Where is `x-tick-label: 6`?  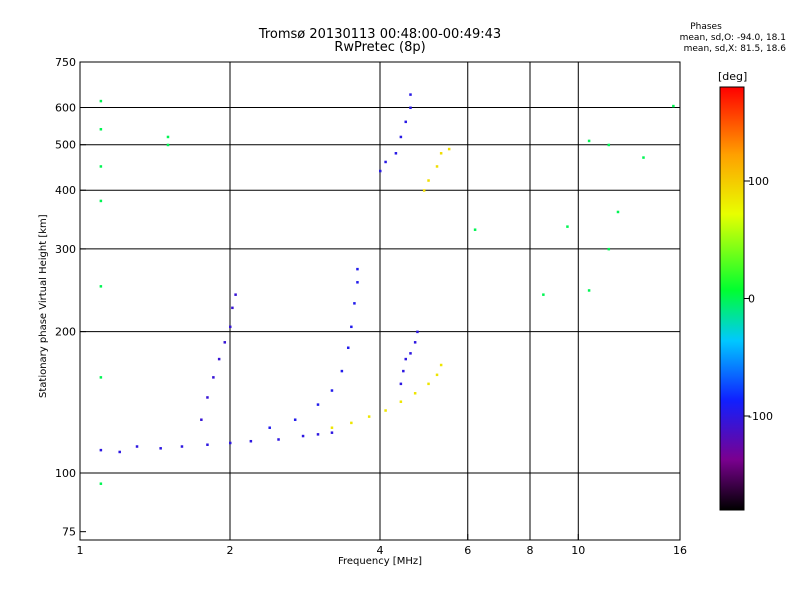 x-tick-label: 6 is located at coordinates (467, 550).